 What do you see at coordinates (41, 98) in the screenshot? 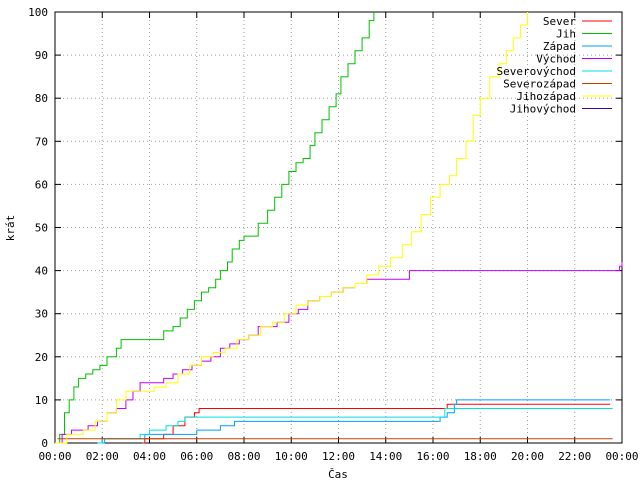
I see `y-tick-label: 80` at bounding box center [41, 98].